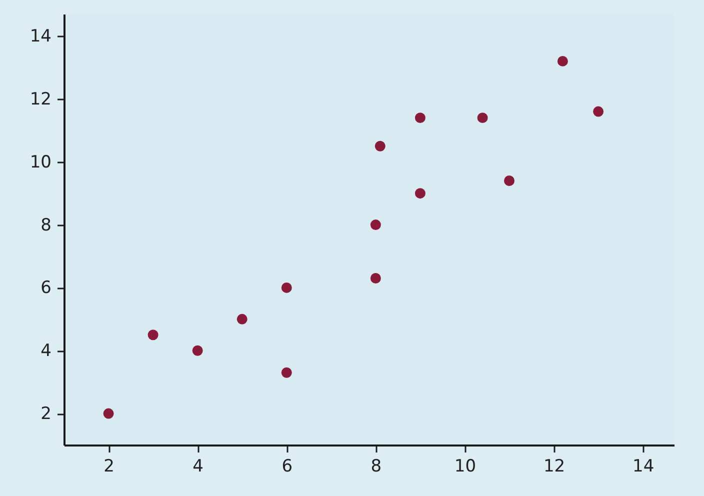 The height and width of the screenshot is (496, 704). Describe the element at coordinates (198, 466) in the screenshot. I see `x-tick-label: 4` at that location.